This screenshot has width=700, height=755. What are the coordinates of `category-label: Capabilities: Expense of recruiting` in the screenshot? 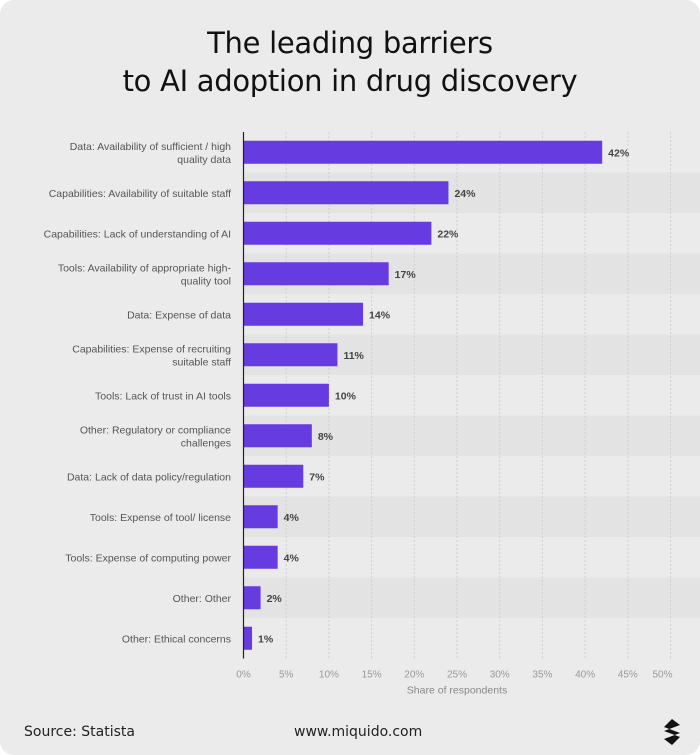 It's located at (151, 349).